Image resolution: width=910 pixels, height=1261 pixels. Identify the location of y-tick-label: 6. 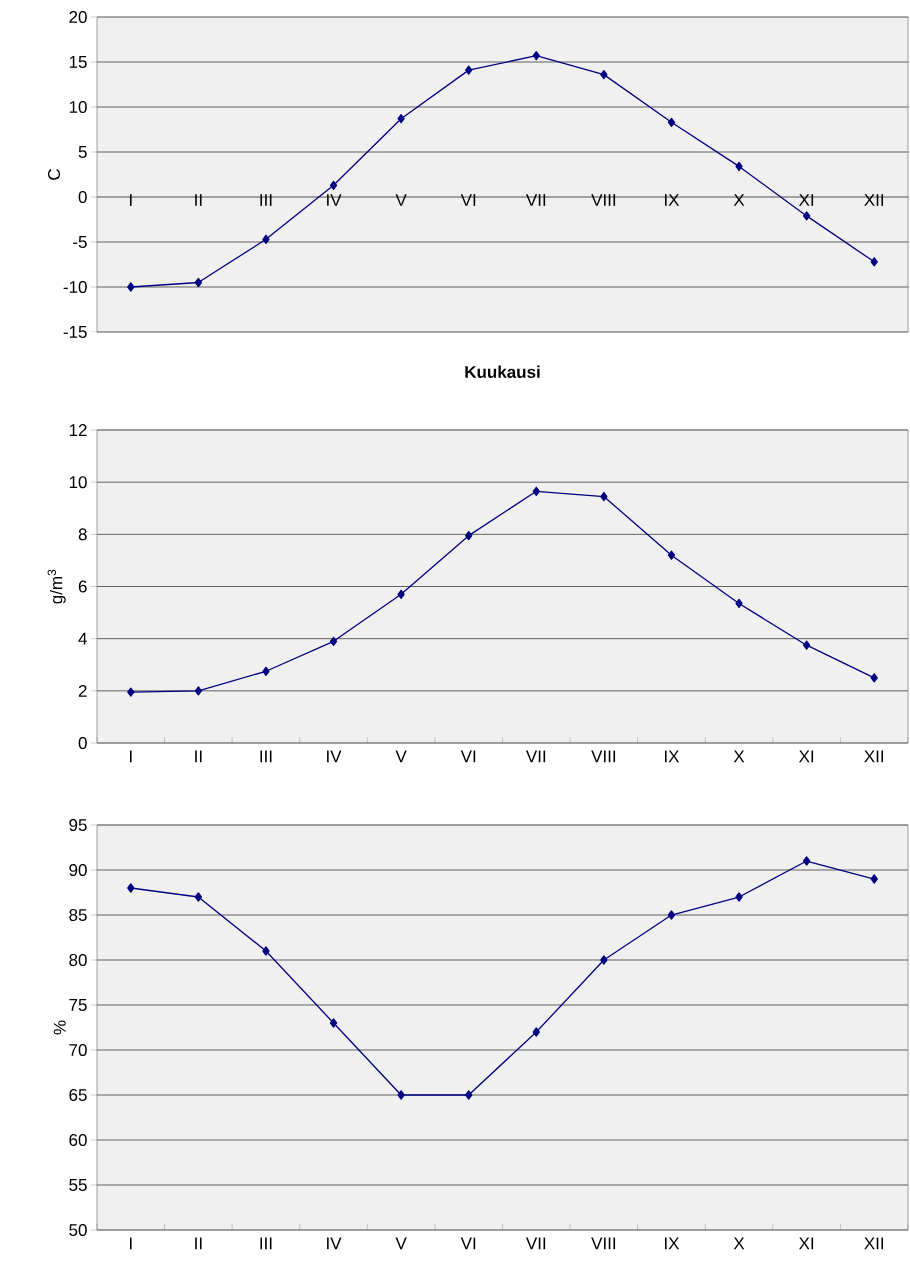
(82, 586).